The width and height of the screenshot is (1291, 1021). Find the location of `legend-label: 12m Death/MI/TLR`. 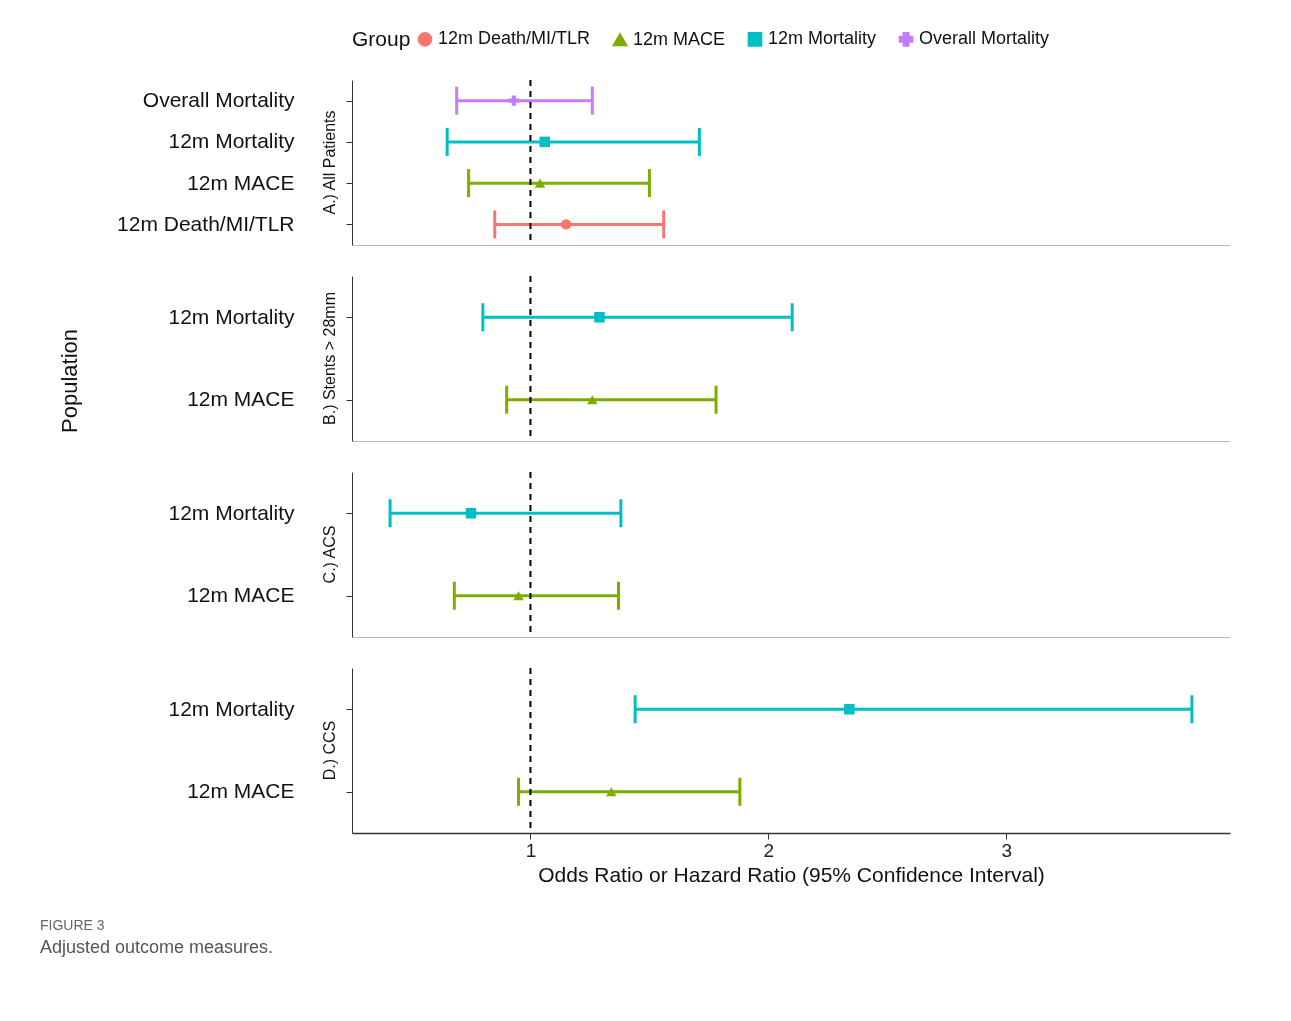

legend-label: 12m Death/MI/TLR is located at coordinates (514, 38).